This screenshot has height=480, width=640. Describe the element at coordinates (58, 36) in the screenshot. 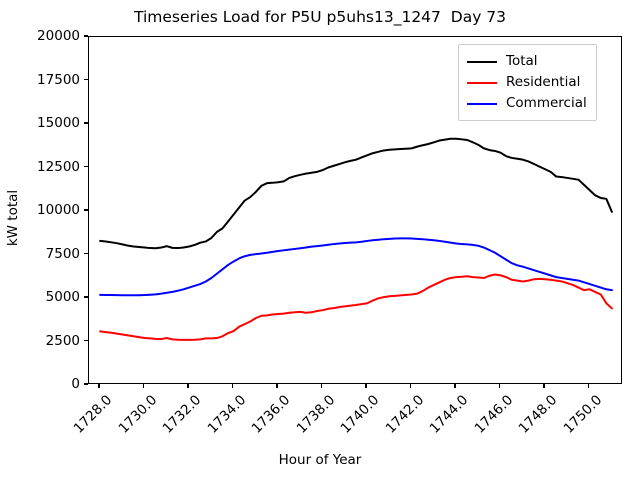

I see `y-axis-tick-label: 20000` at that location.